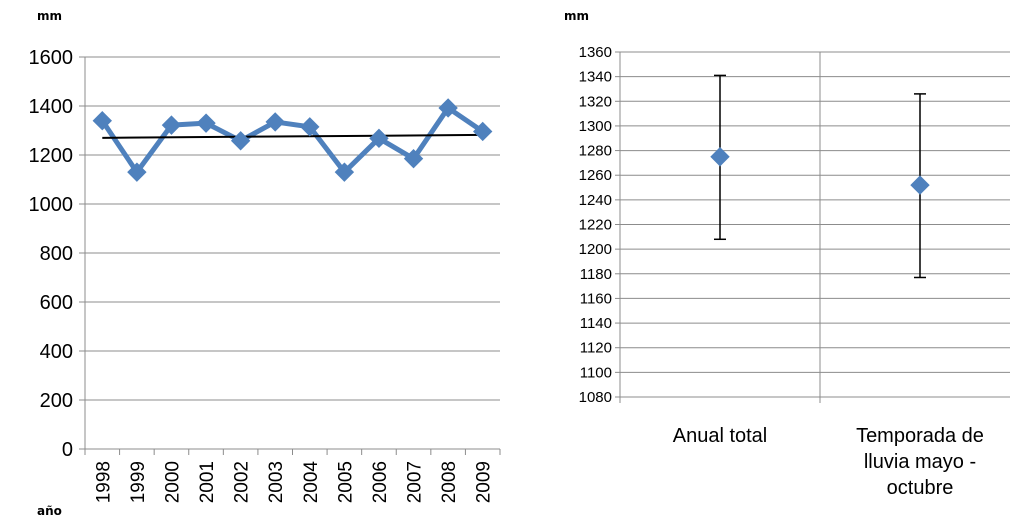  What do you see at coordinates (920, 488) in the screenshot?
I see `x-tick-label-line: octubre` at bounding box center [920, 488].